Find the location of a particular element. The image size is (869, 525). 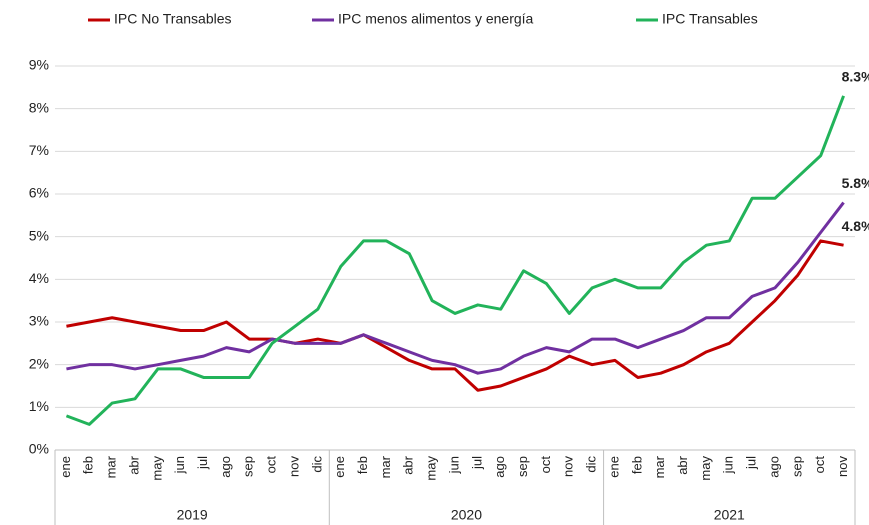

y-tick-label: 2% is located at coordinates (39, 363).